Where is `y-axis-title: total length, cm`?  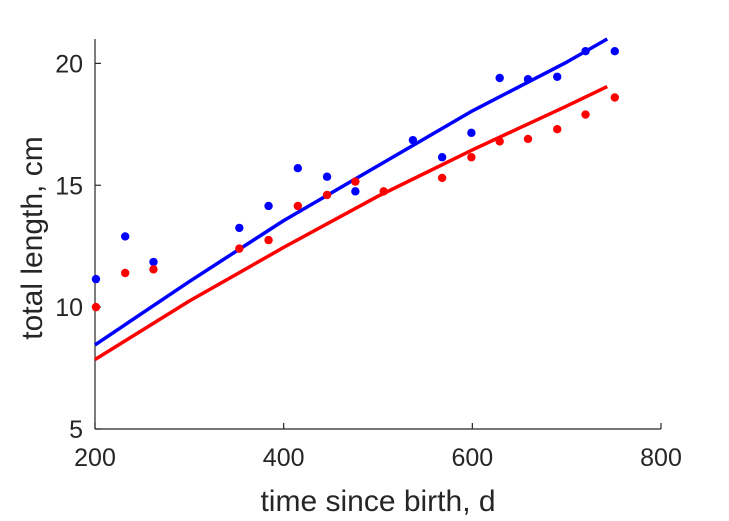 y-axis-title: total length, cm is located at coordinates (32, 237).